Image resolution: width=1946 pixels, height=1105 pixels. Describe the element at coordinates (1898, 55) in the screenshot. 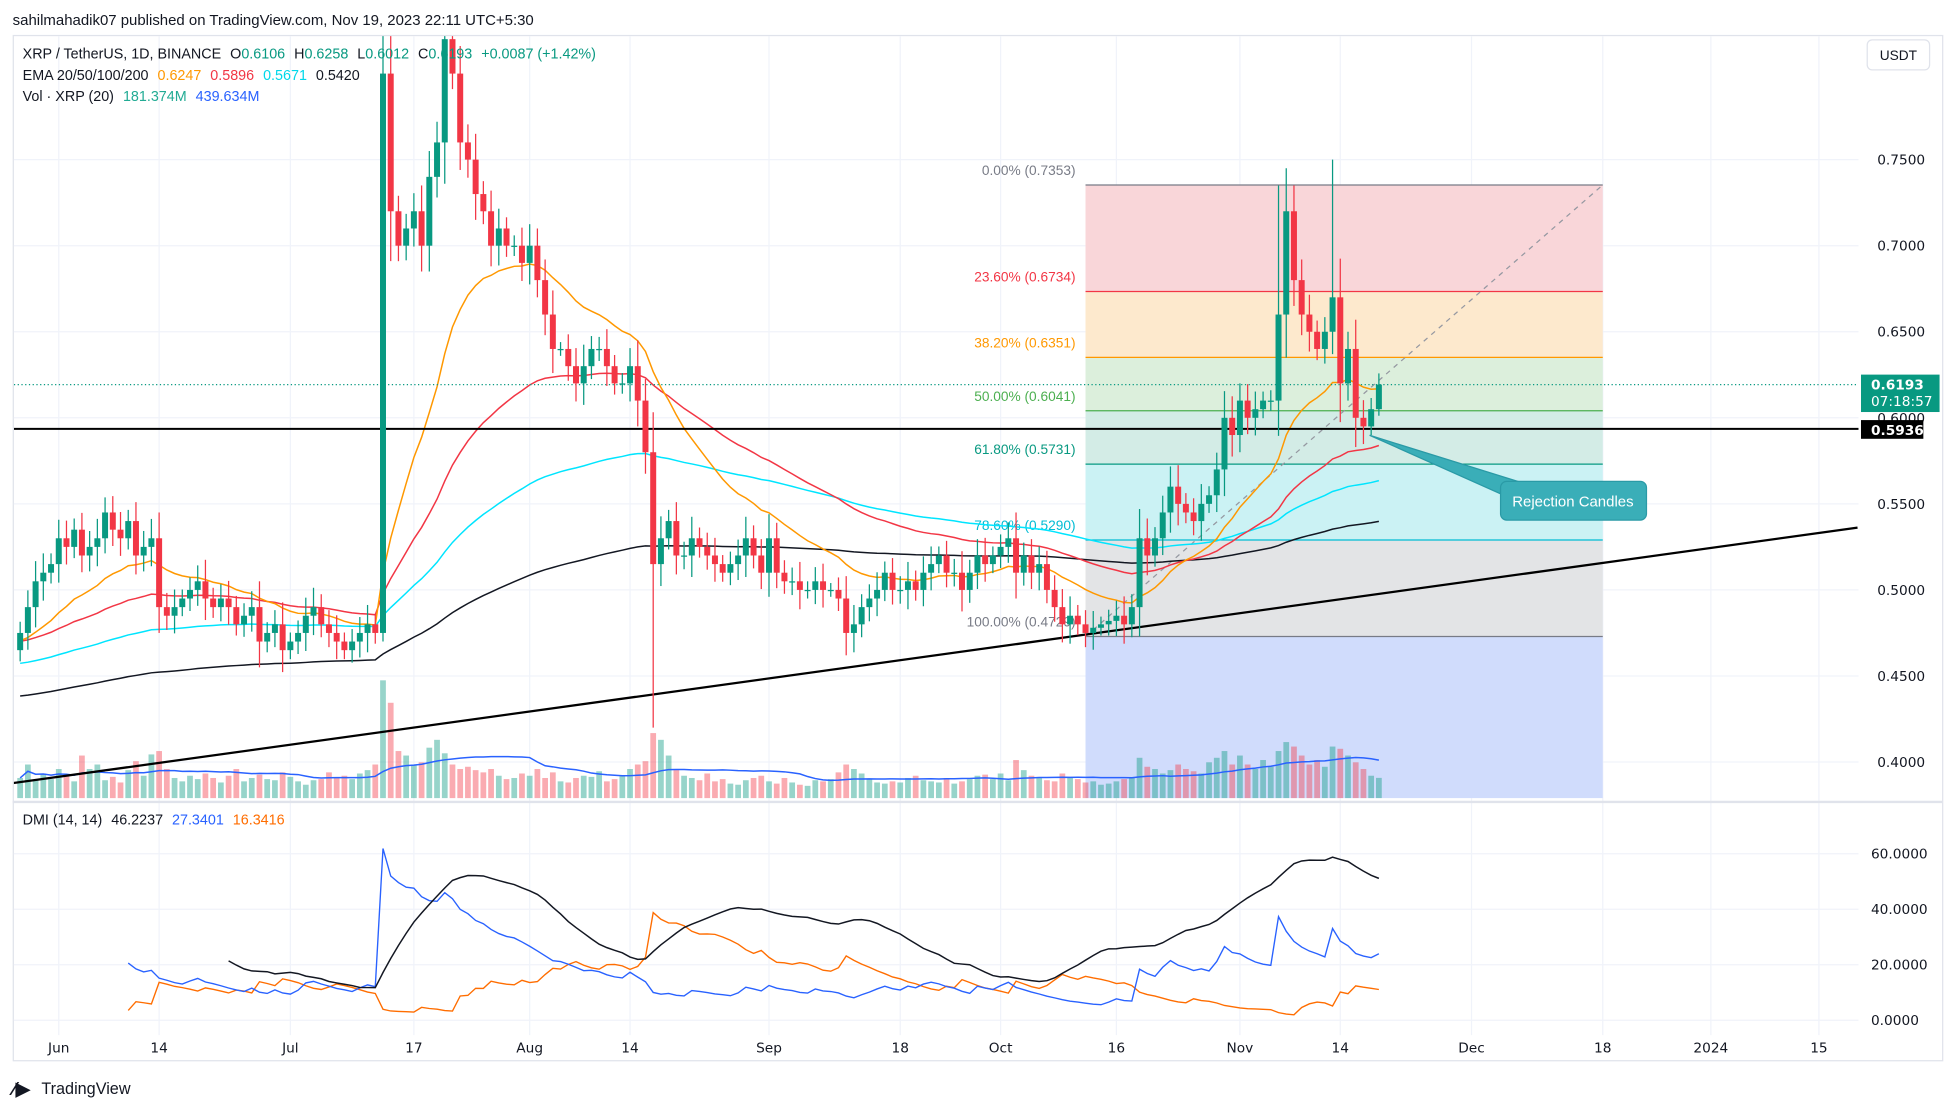

I see `currency-button: USDT` at that location.